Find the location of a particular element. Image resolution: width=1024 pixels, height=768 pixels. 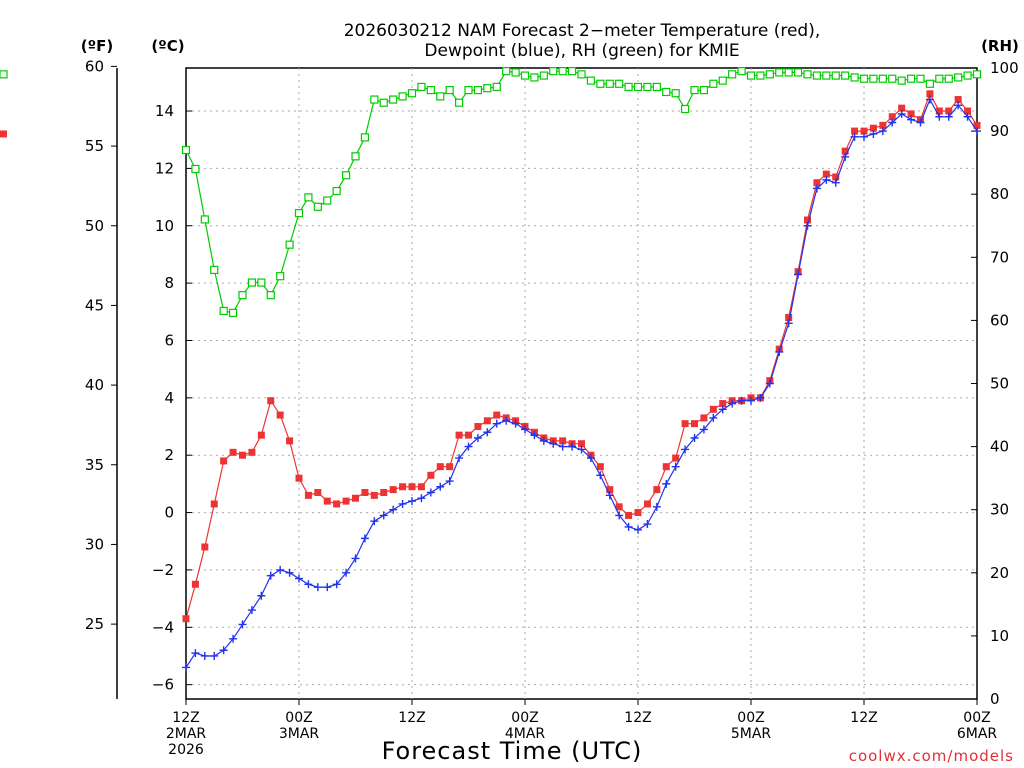

x-tick-label: 2MAR is located at coordinates (186, 734).